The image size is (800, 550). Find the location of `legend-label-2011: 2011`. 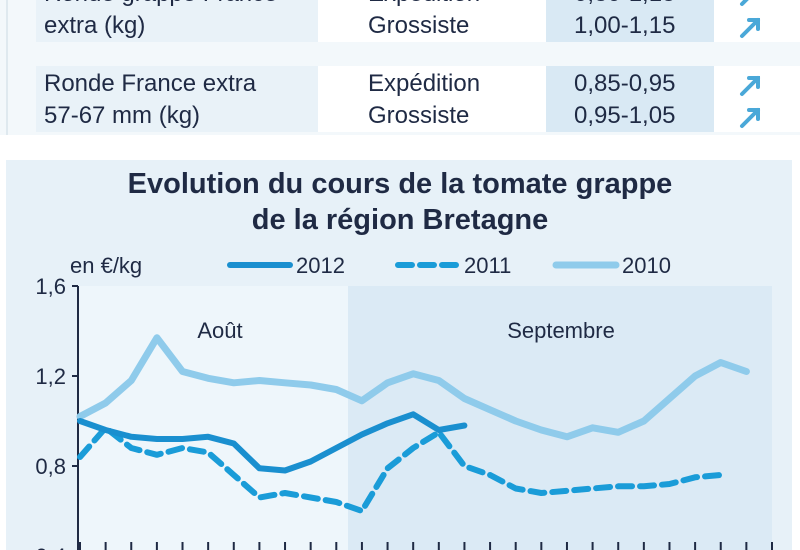

legend-label-2011: 2011 is located at coordinates (487, 265).